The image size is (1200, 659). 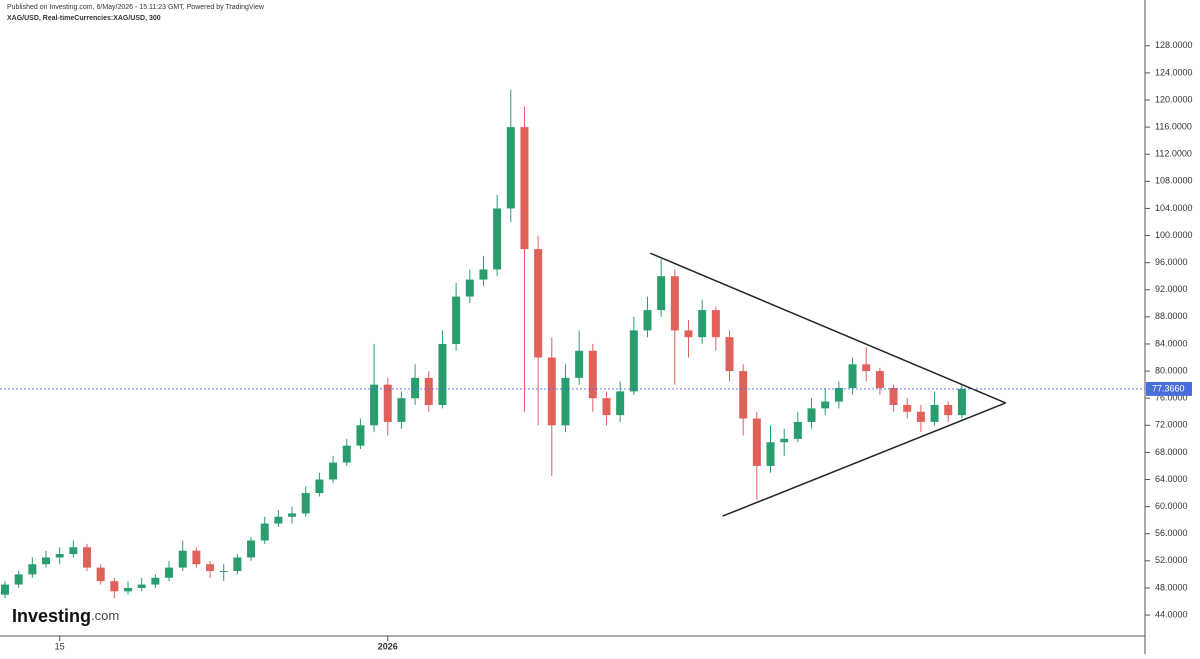 I want to click on last-price-badge, so click(x=1169, y=388).